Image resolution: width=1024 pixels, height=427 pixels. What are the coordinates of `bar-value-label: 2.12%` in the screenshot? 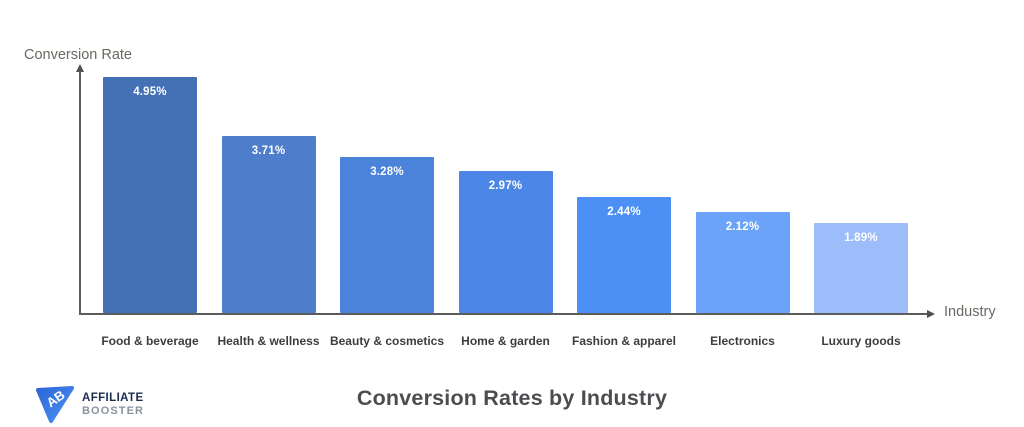 It's located at (742, 227).